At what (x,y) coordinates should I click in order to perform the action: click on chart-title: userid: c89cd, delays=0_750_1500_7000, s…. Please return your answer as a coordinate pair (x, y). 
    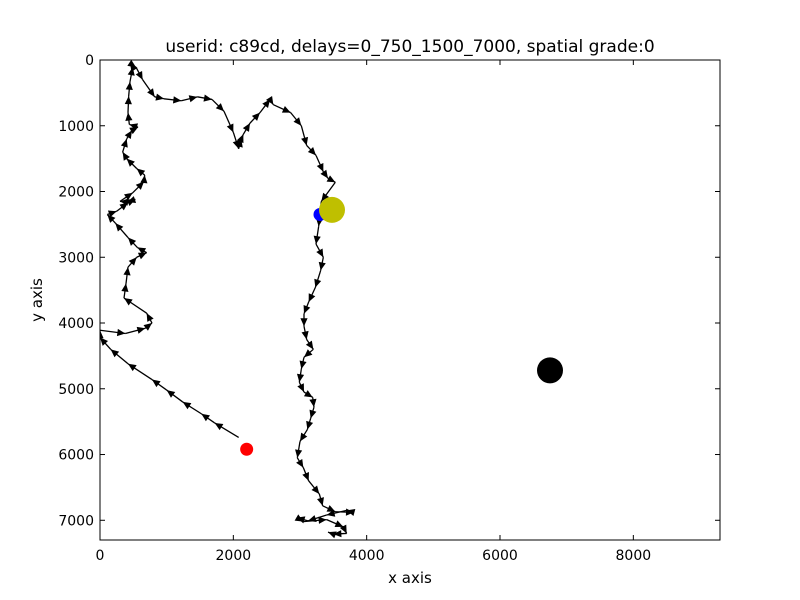
    Looking at the image, I should click on (409, 47).